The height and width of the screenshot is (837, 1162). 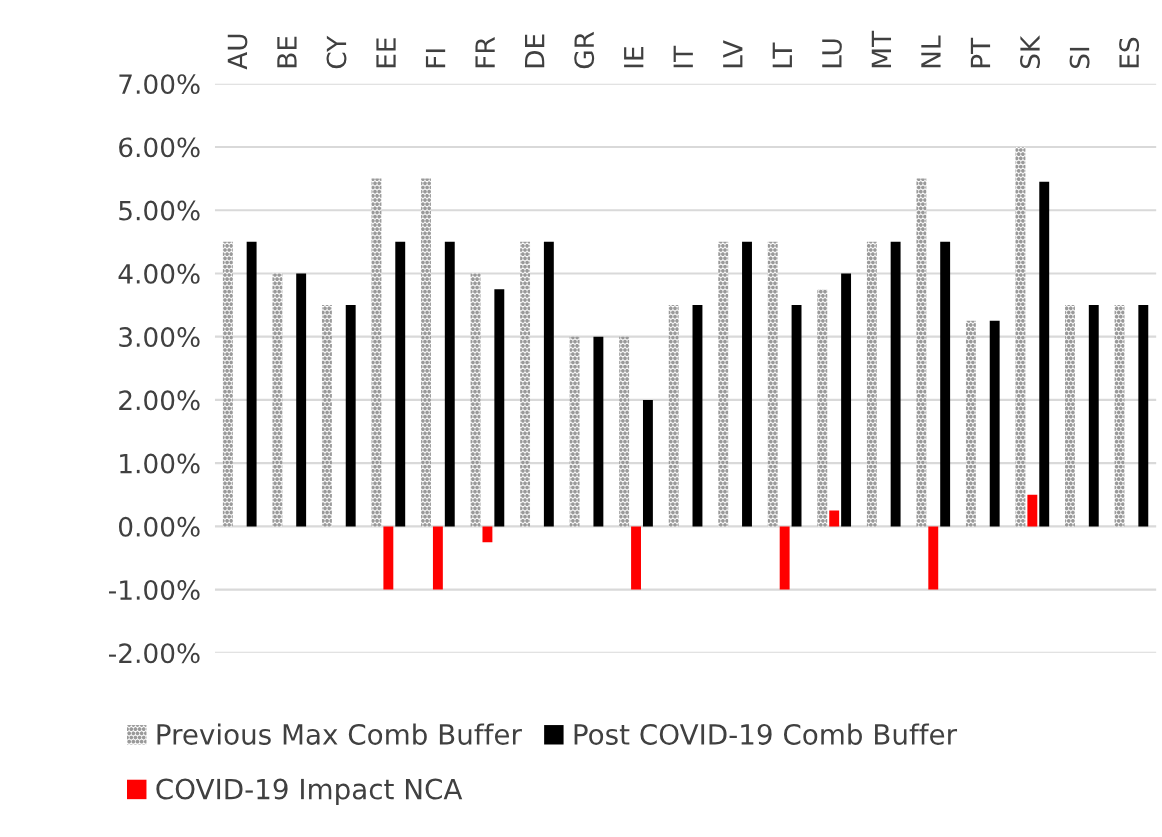 What do you see at coordinates (435, 58) in the screenshot?
I see `x-tick-label: FI` at bounding box center [435, 58].